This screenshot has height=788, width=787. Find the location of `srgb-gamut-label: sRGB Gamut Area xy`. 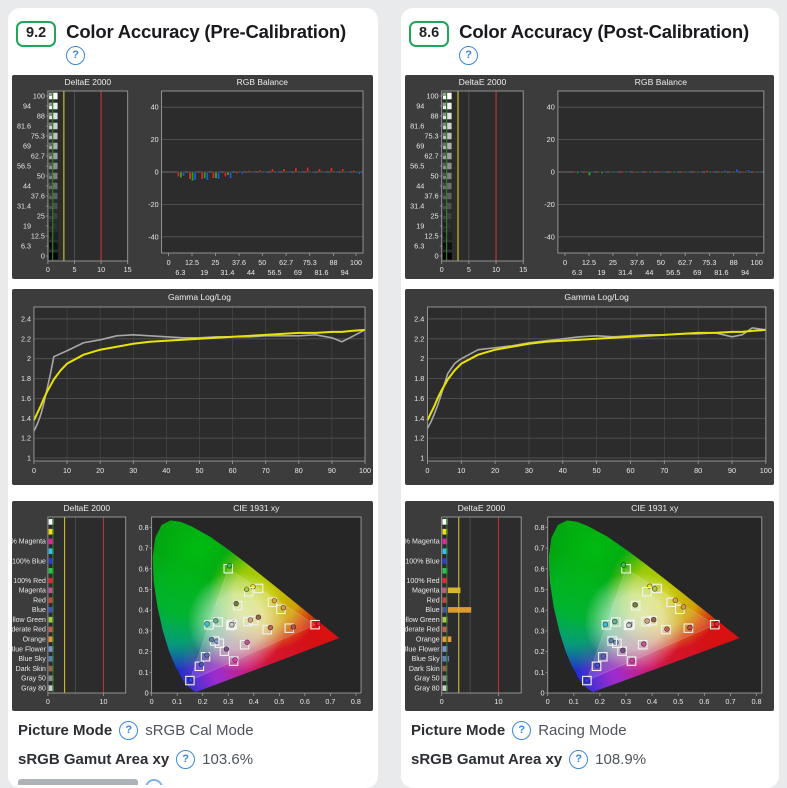

srgb-gamut-label: sRGB Gamut Area xy is located at coordinates (94, 760).